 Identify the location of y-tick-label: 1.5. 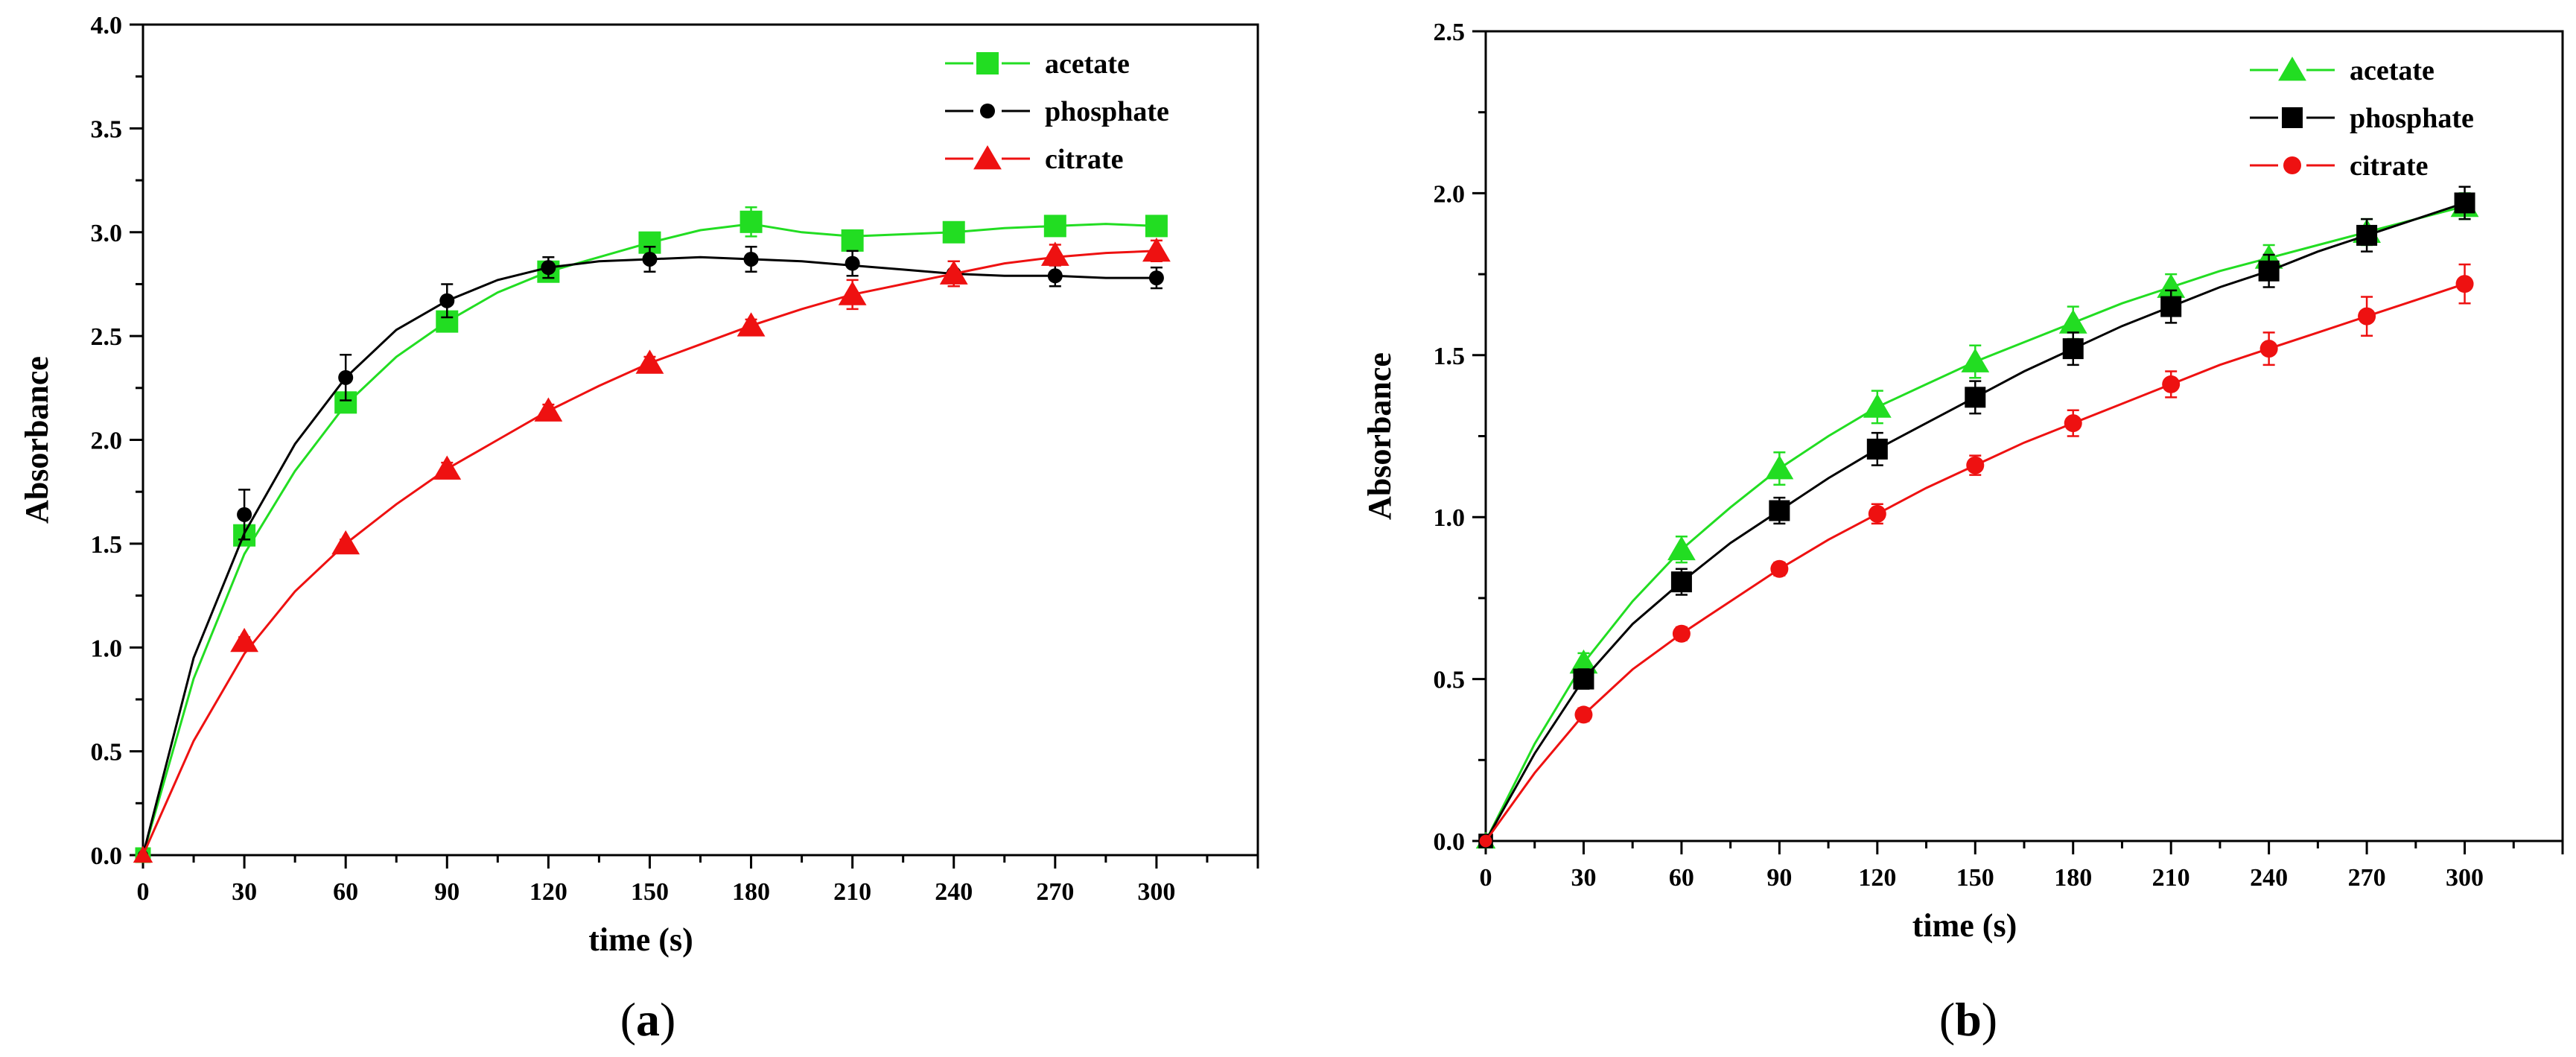
(1450, 356).